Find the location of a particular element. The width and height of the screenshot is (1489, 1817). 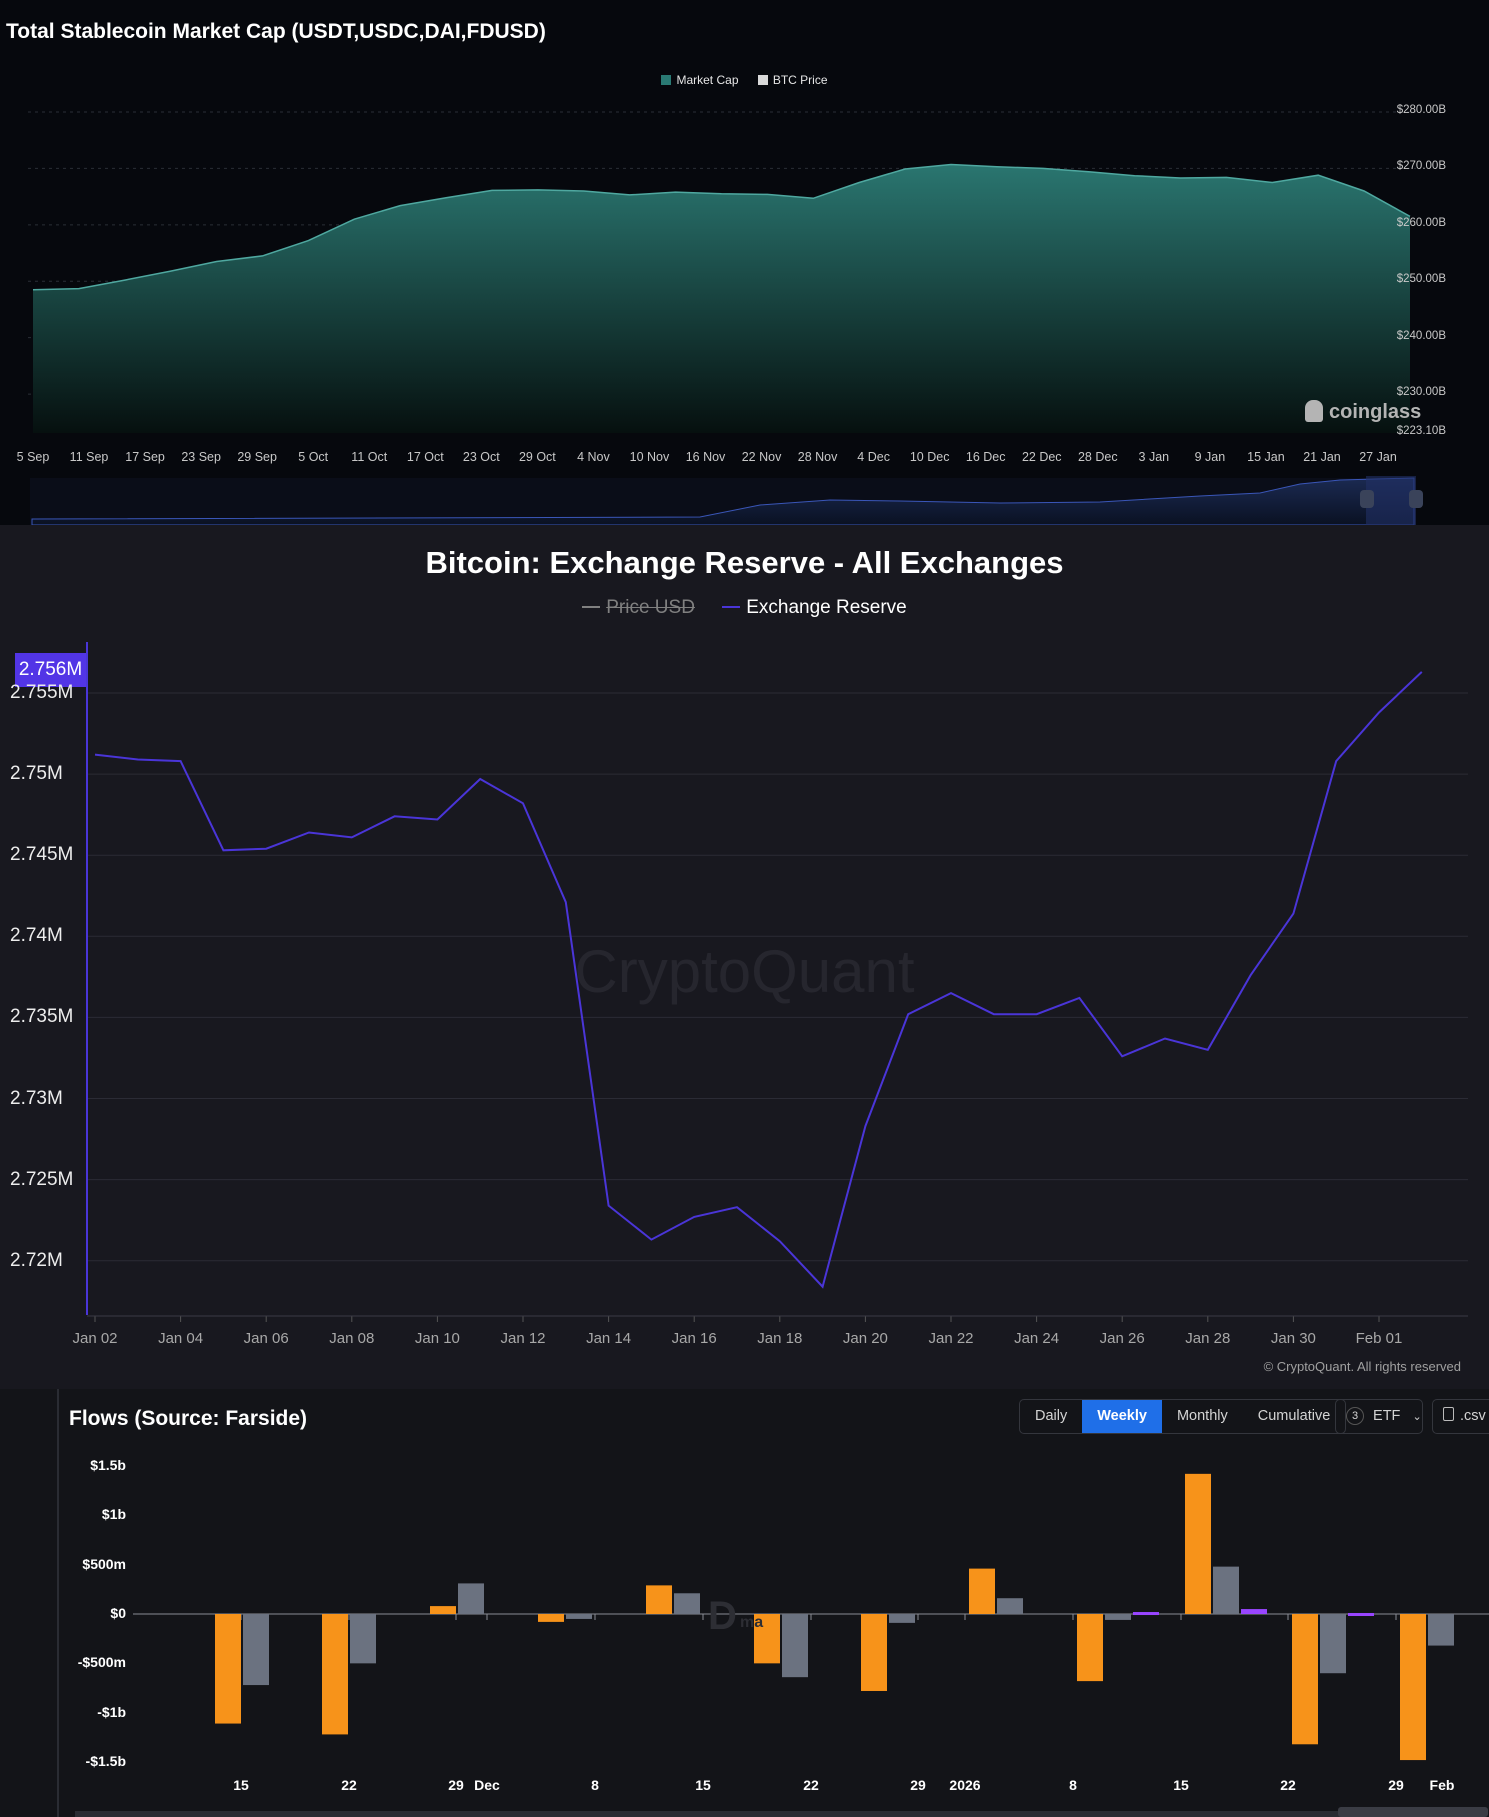

range-navigator is located at coordinates (726, 500).